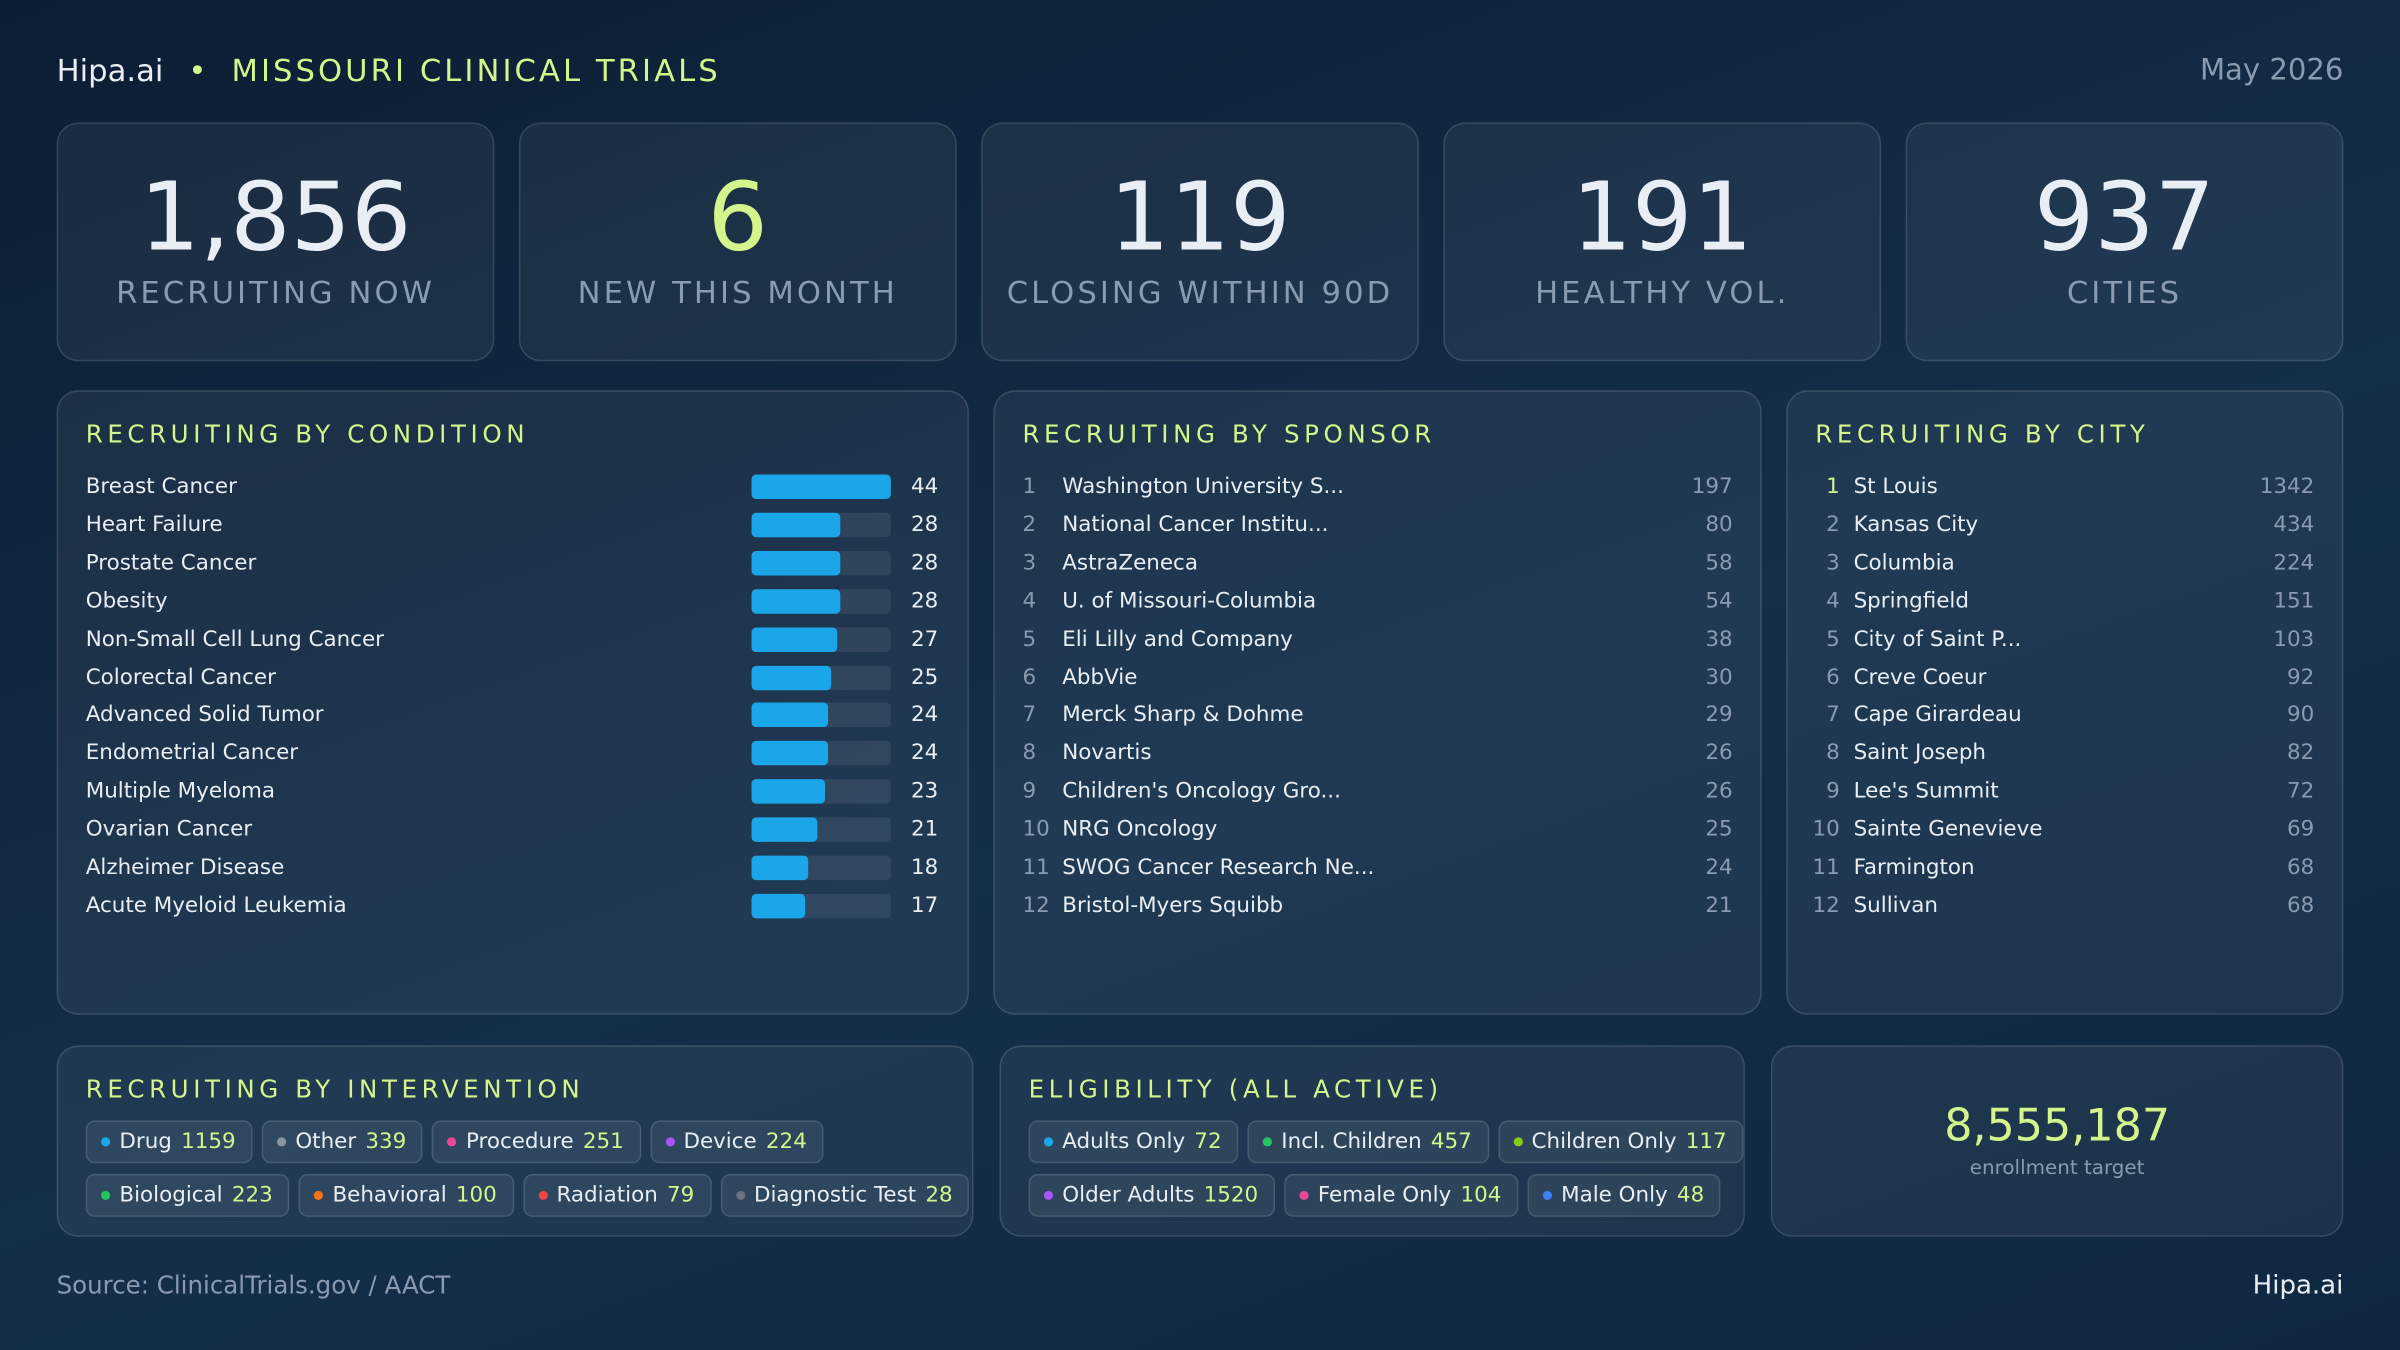 The width and height of the screenshot is (2400, 1350). What do you see at coordinates (1029, 715) in the screenshot?
I see `rank: 7` at bounding box center [1029, 715].